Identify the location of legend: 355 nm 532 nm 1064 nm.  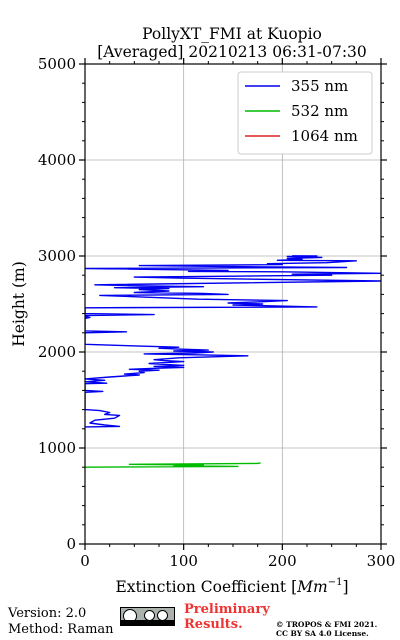
(305, 113).